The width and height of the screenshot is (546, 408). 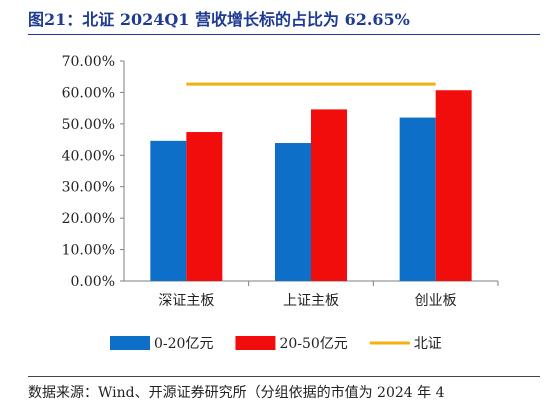 What do you see at coordinates (313, 344) in the screenshot?
I see `legend-label: 20-50亿元` at bounding box center [313, 344].